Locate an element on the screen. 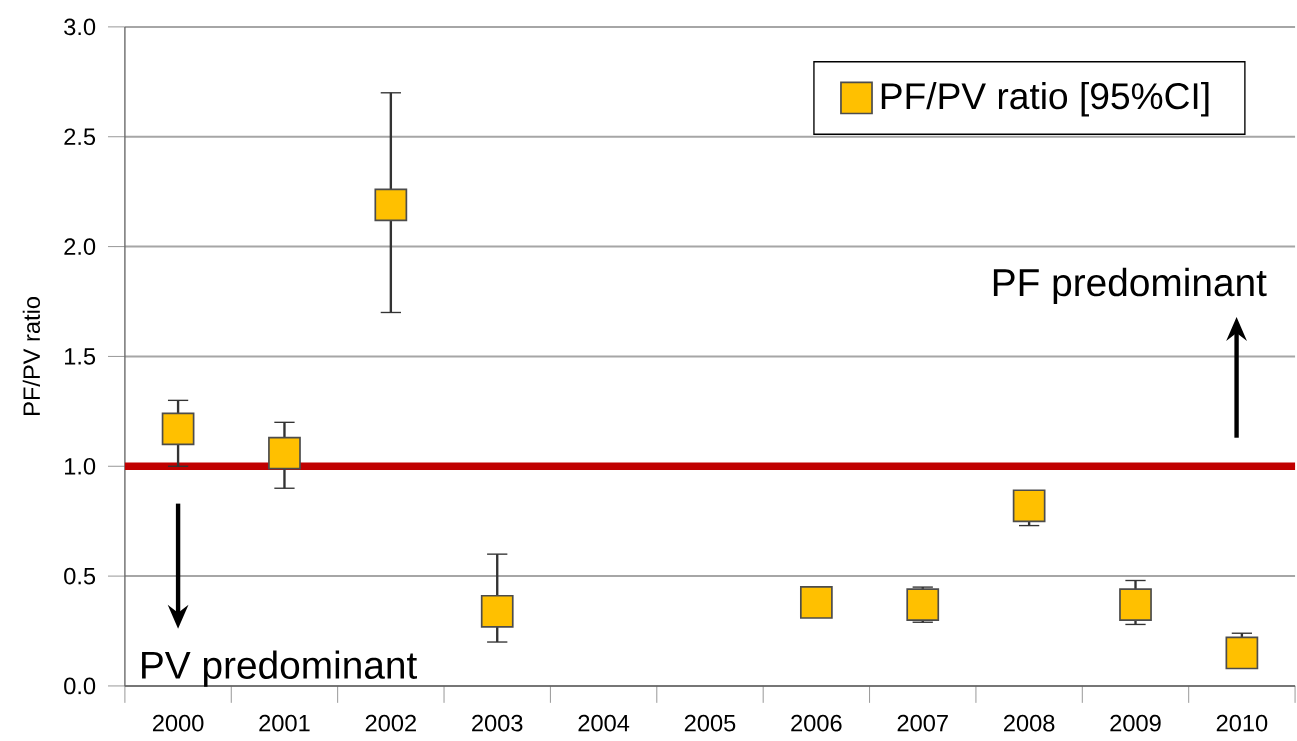  x-tick-label: 2009 is located at coordinates (1135, 723).